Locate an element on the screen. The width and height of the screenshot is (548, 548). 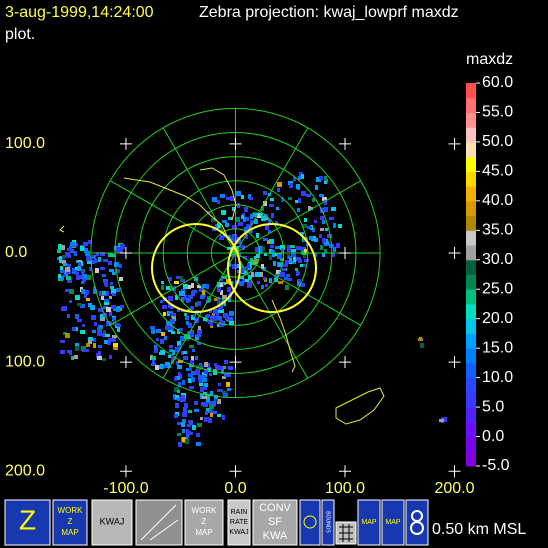
tool-icon is located at coordinates (346, 533).